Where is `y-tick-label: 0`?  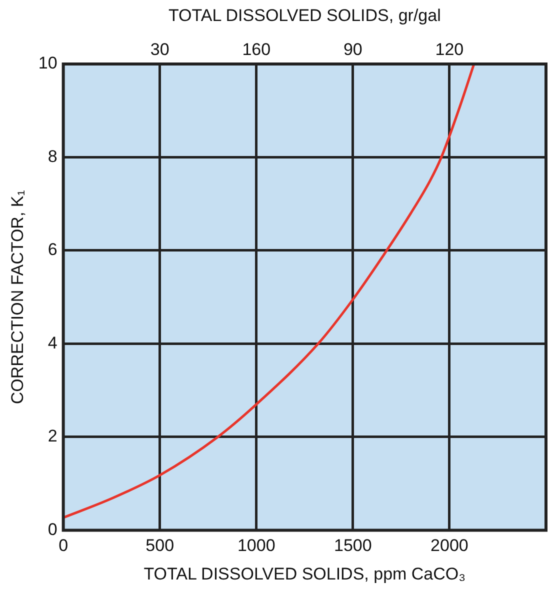 y-tick-label: 0 is located at coordinates (53, 529).